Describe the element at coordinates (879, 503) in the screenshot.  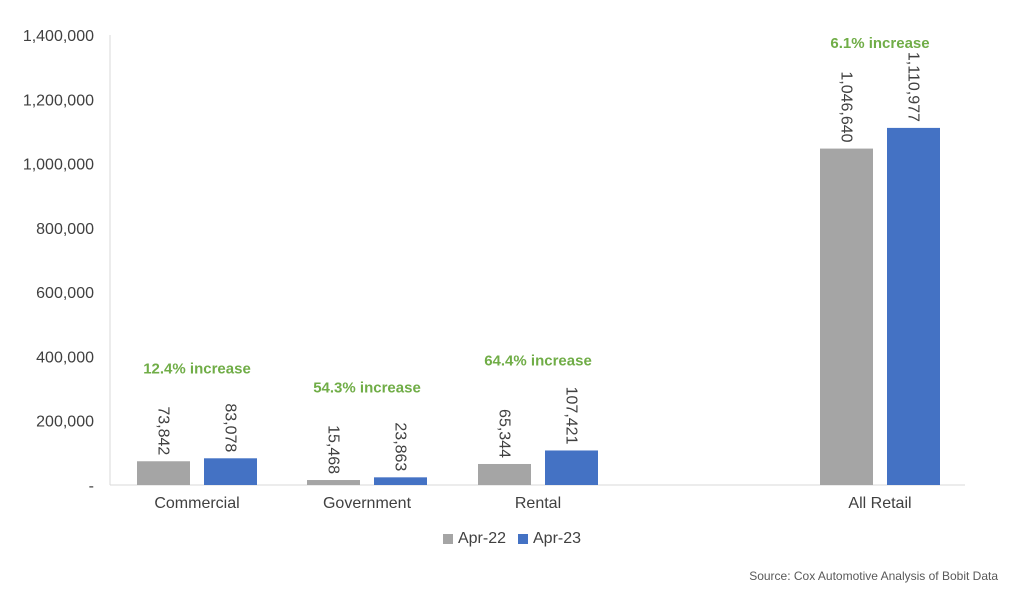
I see `x-category-label: All Retail` at that location.